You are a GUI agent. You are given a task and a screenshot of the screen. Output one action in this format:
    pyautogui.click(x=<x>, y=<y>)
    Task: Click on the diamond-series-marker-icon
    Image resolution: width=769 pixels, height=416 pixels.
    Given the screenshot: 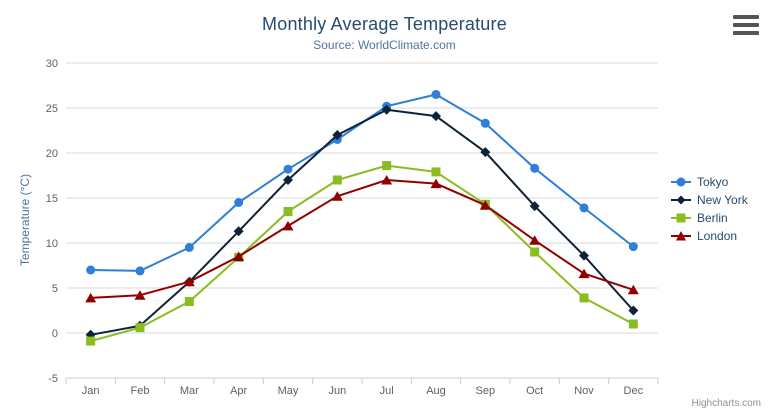 What is the action you would take?
    pyautogui.click(x=681, y=200)
    